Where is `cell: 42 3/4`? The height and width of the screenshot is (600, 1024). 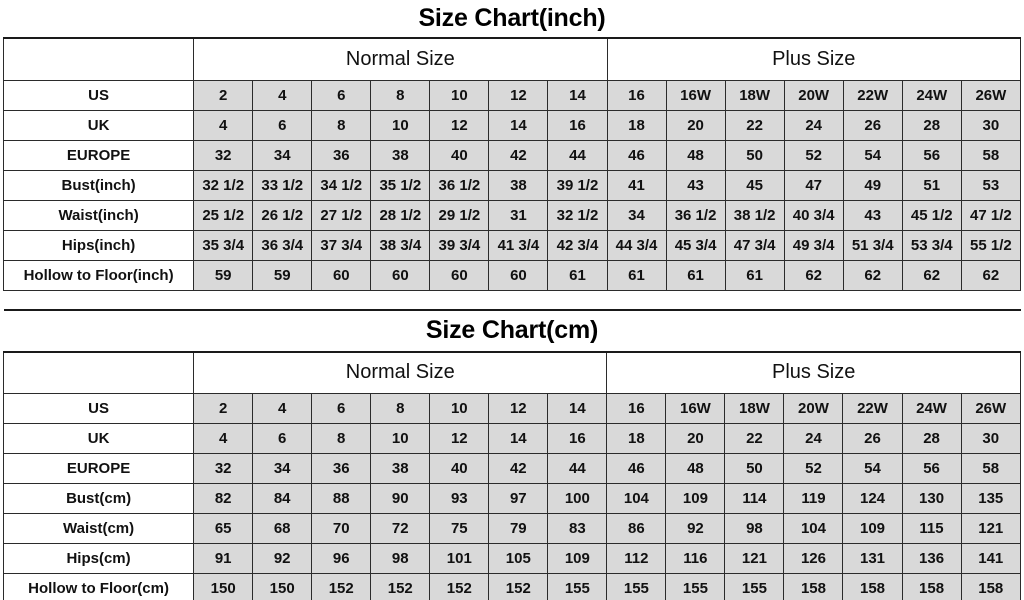 cell: 42 3/4 is located at coordinates (577, 245).